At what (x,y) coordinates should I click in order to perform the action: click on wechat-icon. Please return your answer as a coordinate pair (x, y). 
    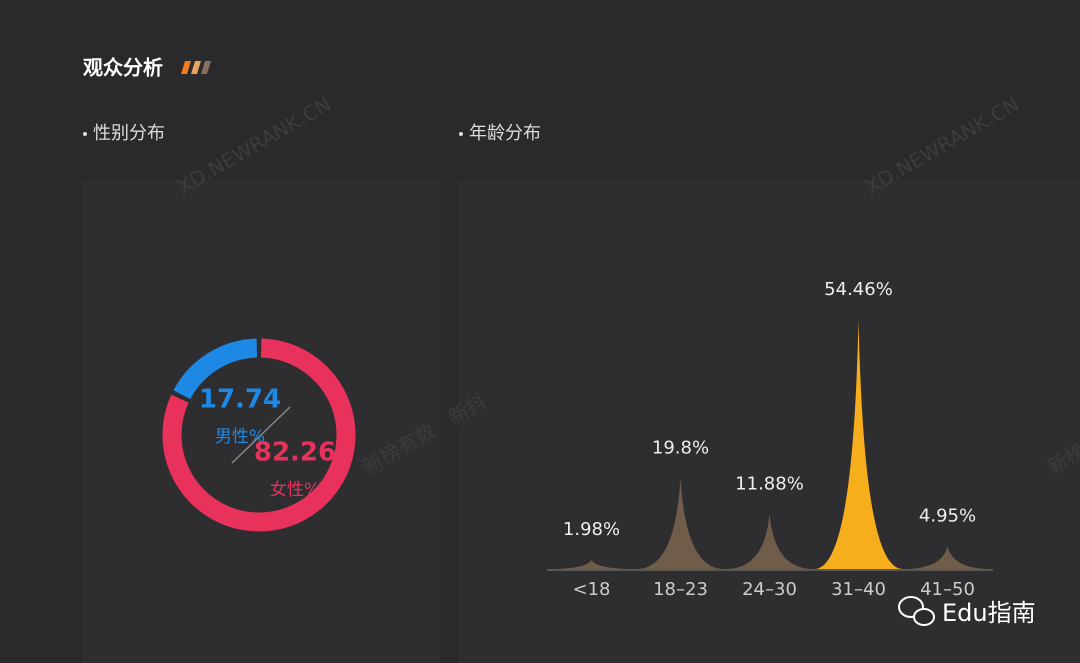
    Looking at the image, I should click on (916, 611).